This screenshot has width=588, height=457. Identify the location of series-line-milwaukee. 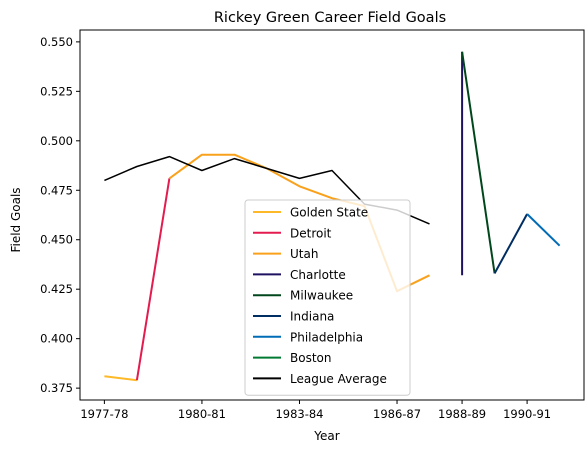
(478, 162).